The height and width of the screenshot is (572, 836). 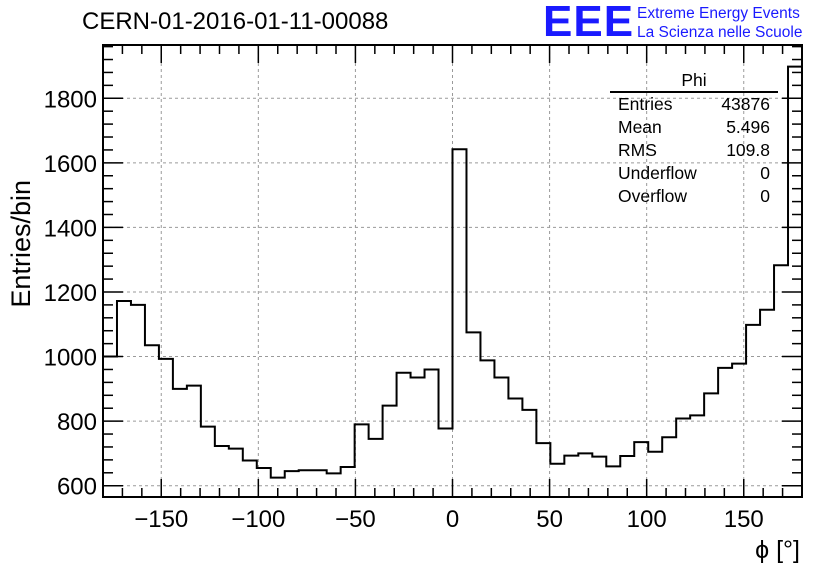 I want to click on stats-row-entries: Entries 43876, so click(x=694, y=104).